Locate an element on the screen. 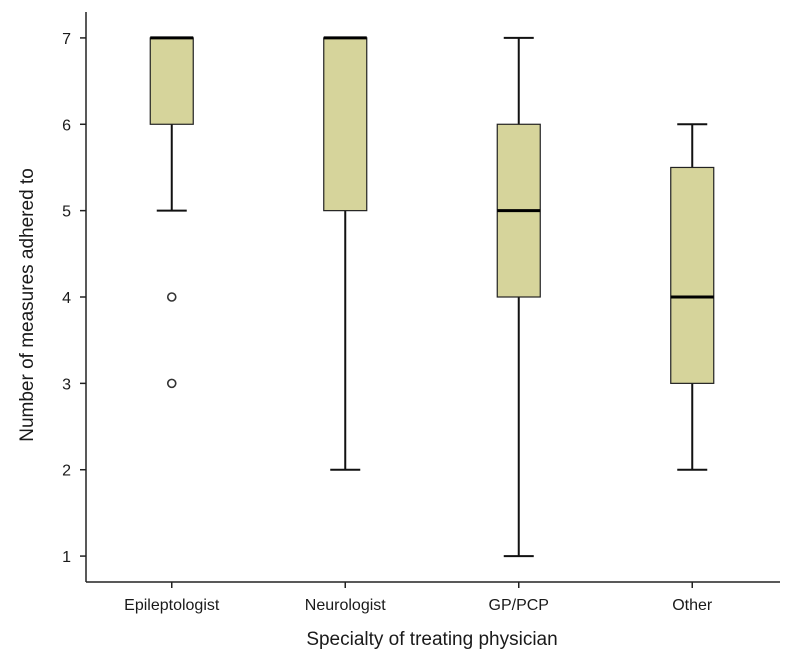  y-tick-label: 7 is located at coordinates (66, 39).